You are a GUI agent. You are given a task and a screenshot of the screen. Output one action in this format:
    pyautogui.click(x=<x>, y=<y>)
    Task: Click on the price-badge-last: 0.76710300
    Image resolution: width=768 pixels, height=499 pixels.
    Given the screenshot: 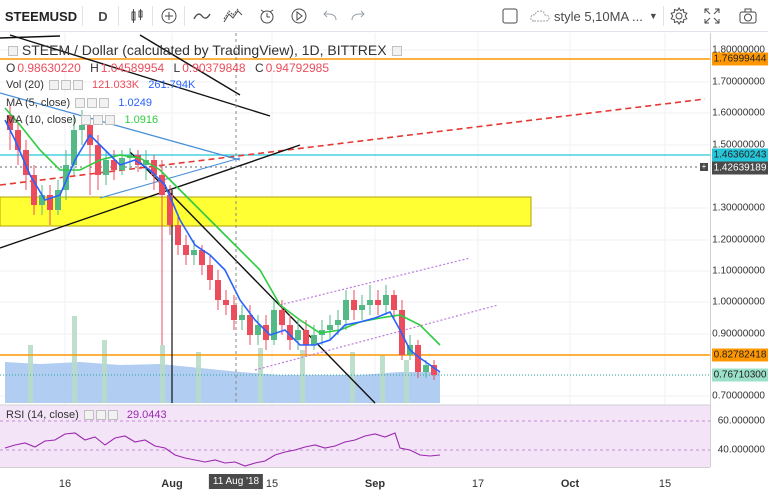 What is the action you would take?
    pyautogui.click(x=740, y=375)
    